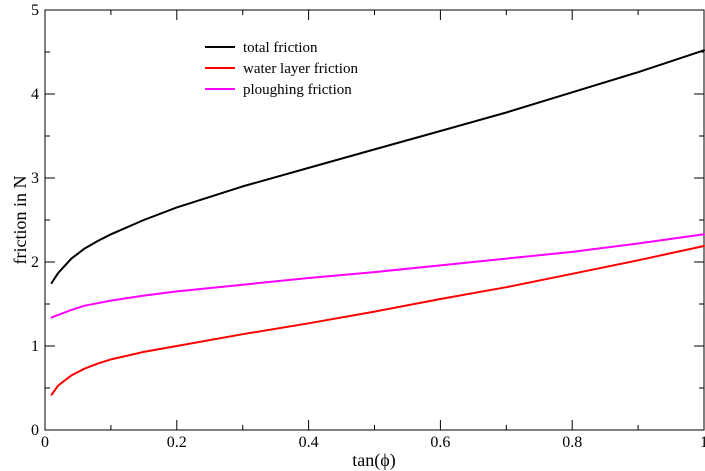 The image size is (705, 471). What do you see at coordinates (300, 69) in the screenshot?
I see `legend-label: water layer friction` at bounding box center [300, 69].